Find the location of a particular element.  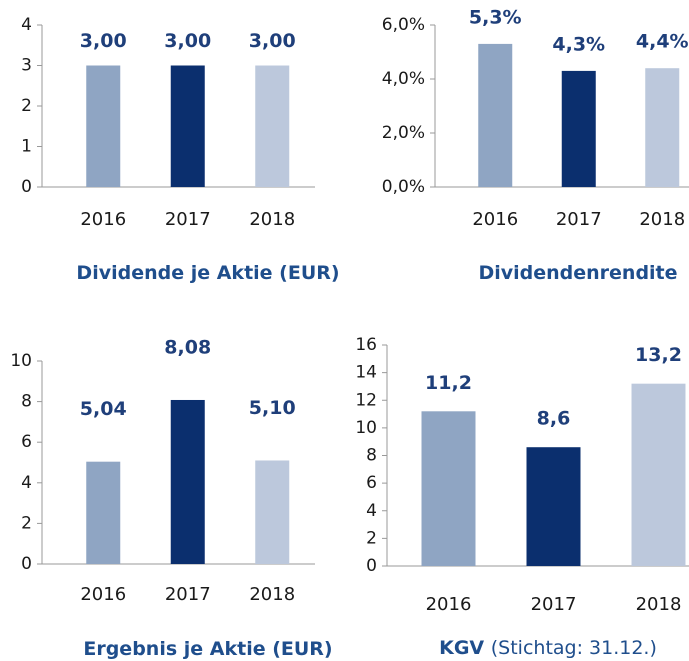

y-tick-label: 6,0% is located at coordinates (403, 25).